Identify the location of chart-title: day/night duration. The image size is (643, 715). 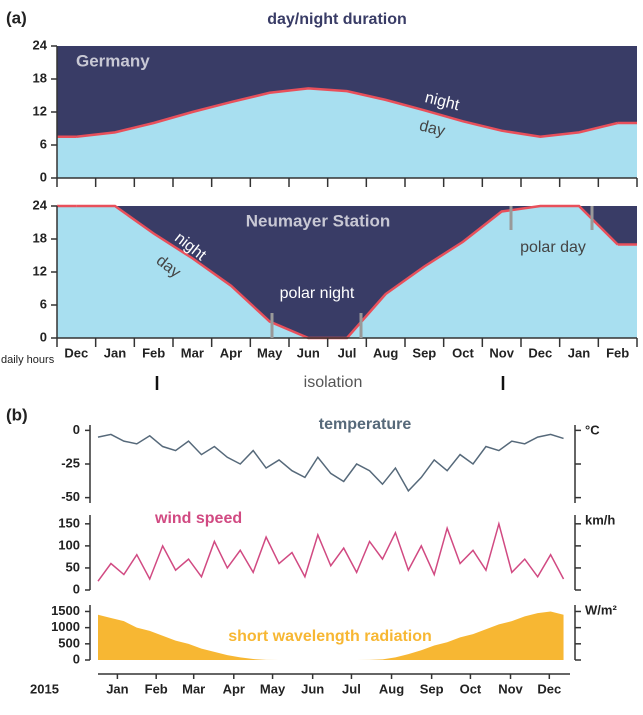
(337, 19).